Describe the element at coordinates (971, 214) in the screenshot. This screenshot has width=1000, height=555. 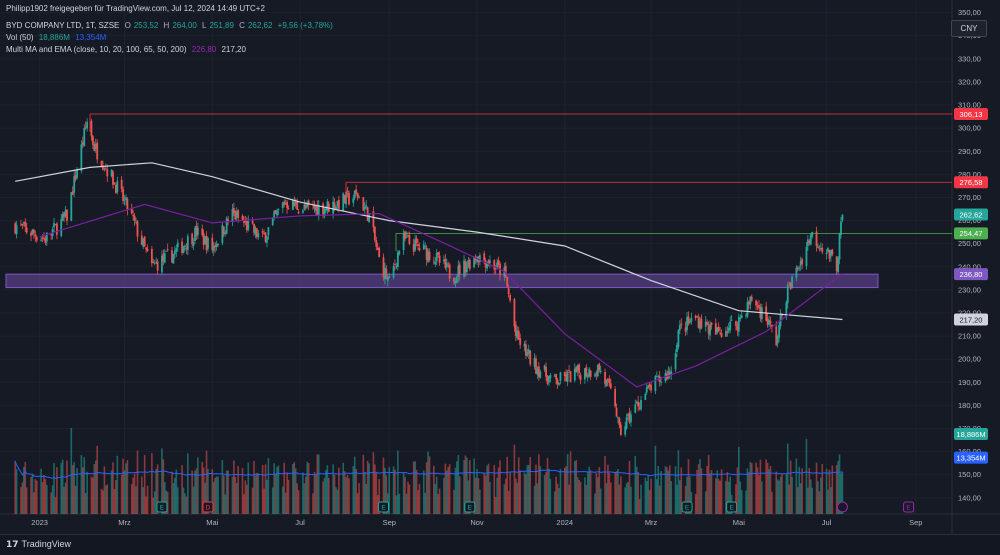
I see `last-price-badge` at that location.